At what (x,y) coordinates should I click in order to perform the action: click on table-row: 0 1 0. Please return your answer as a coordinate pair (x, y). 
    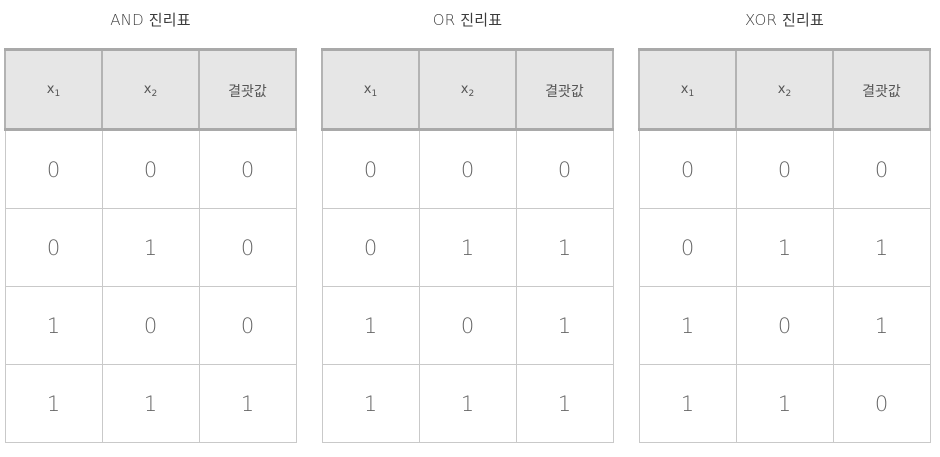
    Looking at the image, I should click on (150, 247).